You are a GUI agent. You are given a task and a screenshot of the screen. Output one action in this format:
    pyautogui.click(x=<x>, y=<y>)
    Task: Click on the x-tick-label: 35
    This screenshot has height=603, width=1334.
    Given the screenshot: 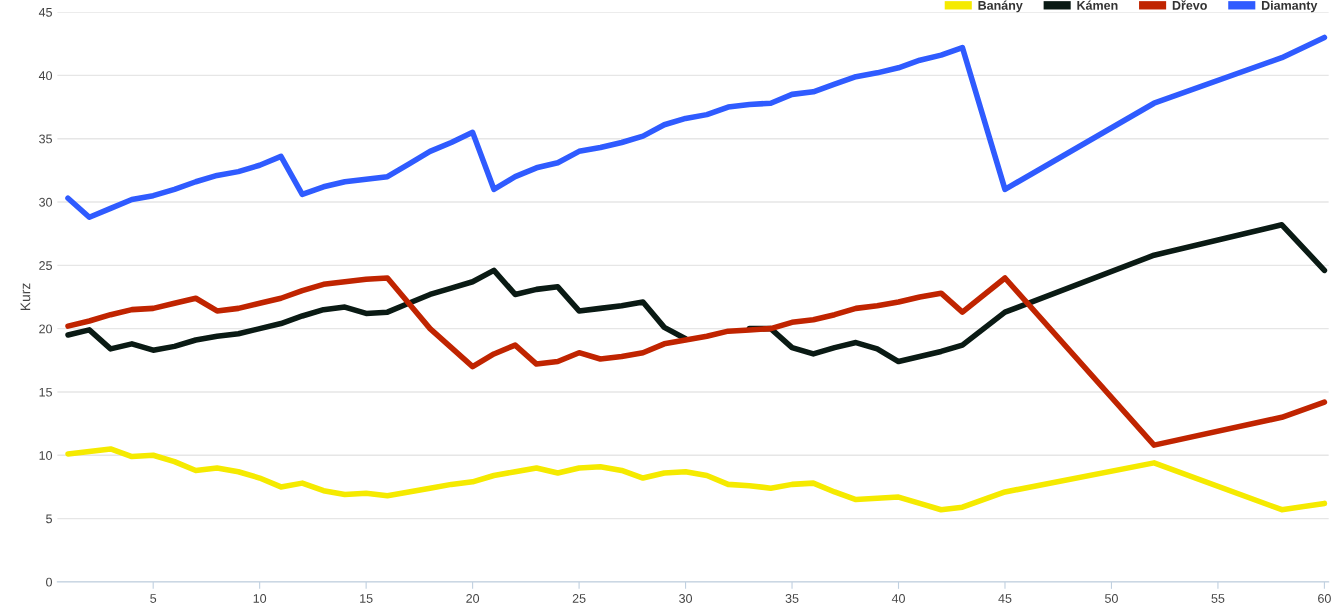 What is the action you would take?
    pyautogui.click(x=792, y=598)
    